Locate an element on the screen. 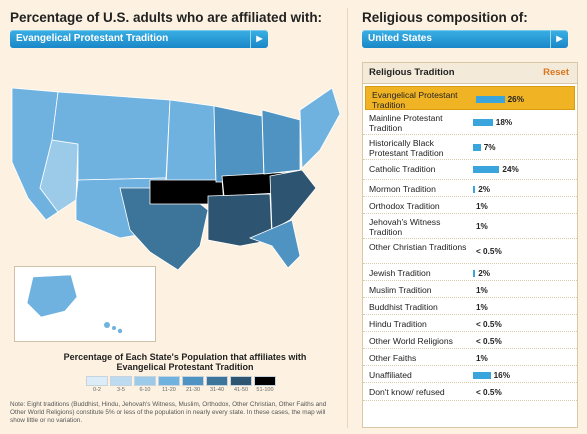 This screenshot has height=434, width=587. tradition-row: Mormon Tradition 2% is located at coordinates (470, 188).